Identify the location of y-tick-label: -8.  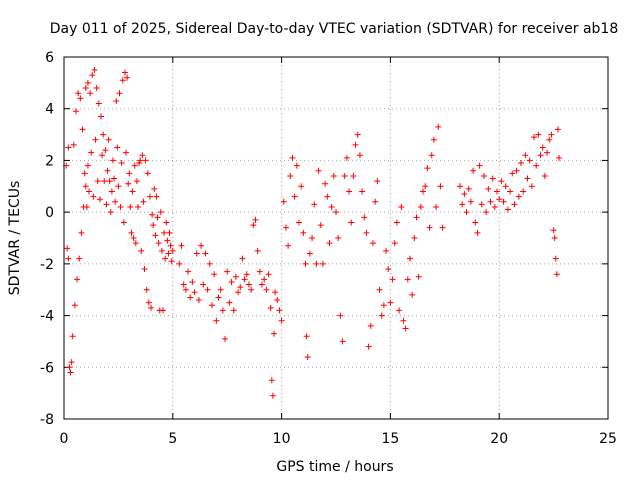
(47, 420).